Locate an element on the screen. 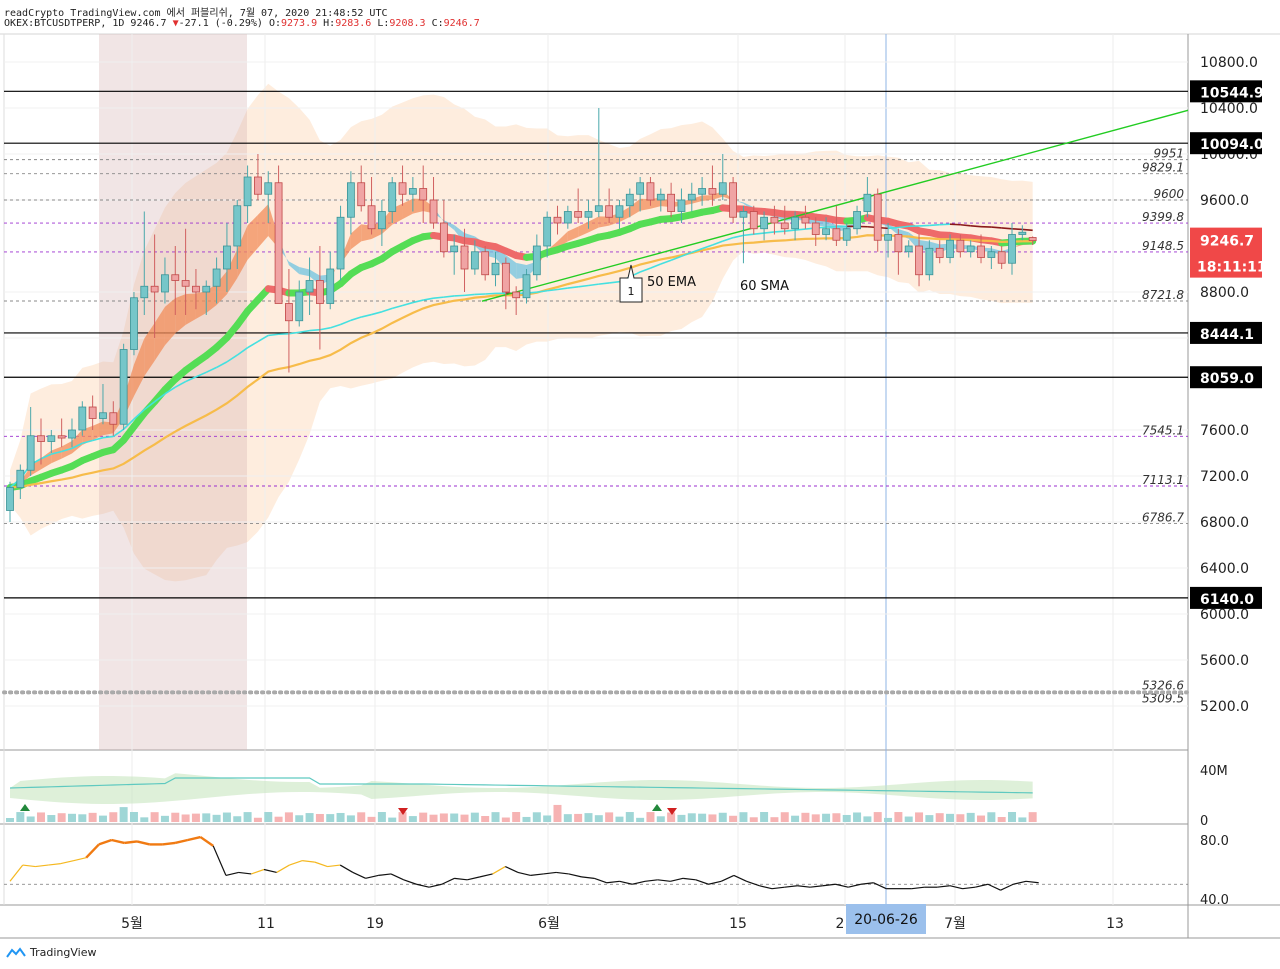  symbol-label: OKEX:BTCUSDTPERP, 1D 9246.7 is located at coordinates (85, 23).